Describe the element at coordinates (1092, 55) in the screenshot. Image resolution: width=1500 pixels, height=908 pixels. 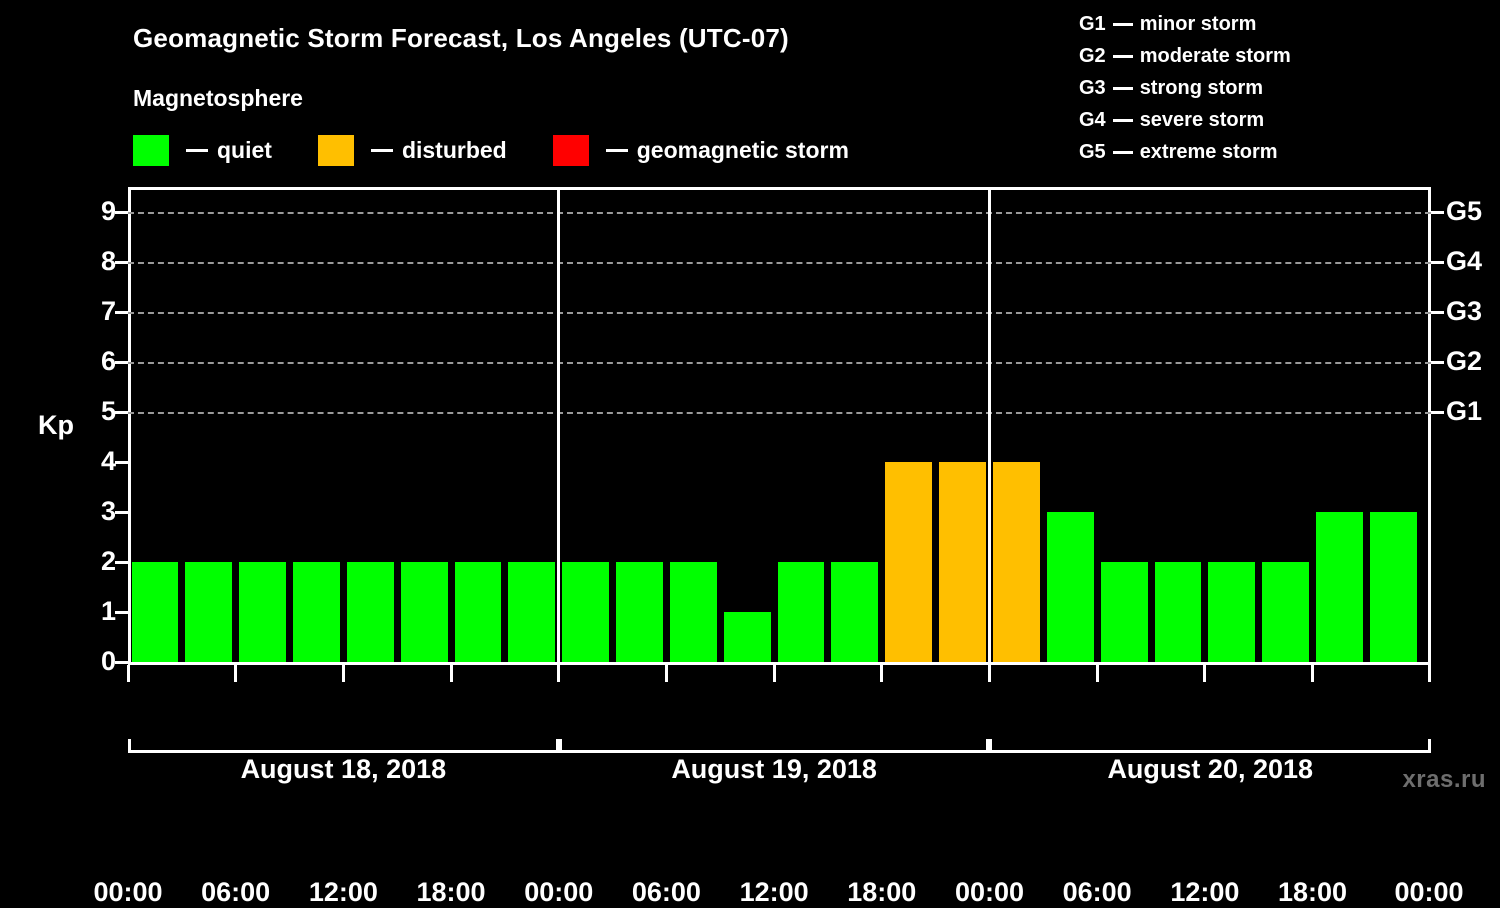
I see `g-scale-code: G2` at that location.